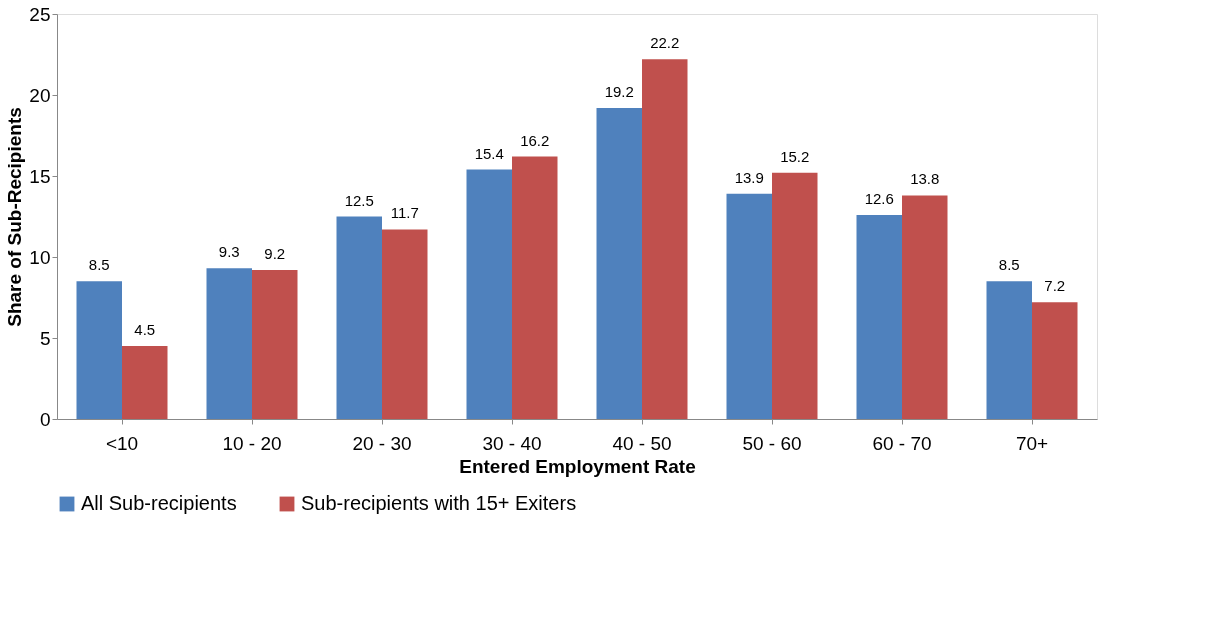  What do you see at coordinates (40, 95) in the screenshot?
I see `y-tick-label: 20` at bounding box center [40, 95].